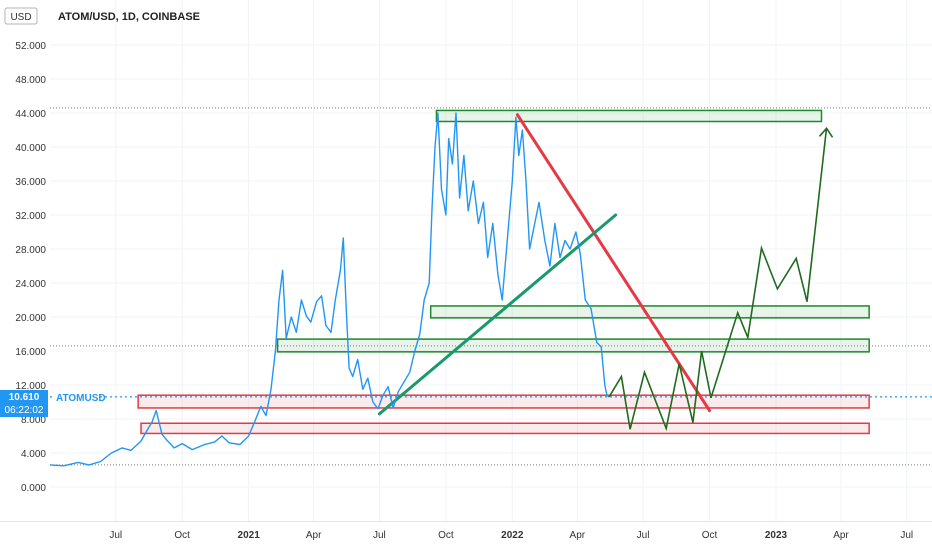 Image resolution: width=932 pixels, height=555 pixels. I want to click on y-tick-label: 20.000, so click(30, 318).